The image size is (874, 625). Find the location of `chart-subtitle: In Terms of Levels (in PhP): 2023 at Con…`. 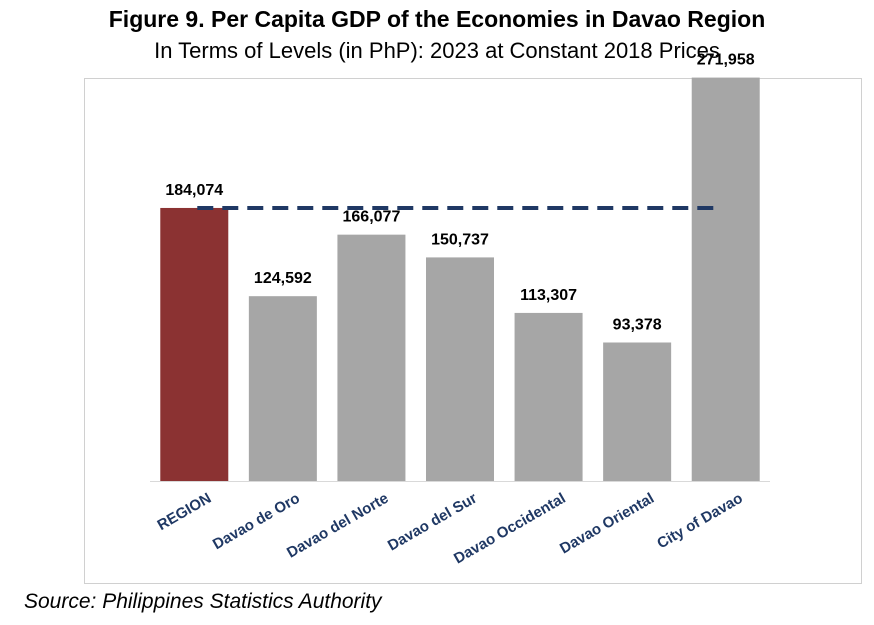

chart-subtitle: In Terms of Levels (in PhP): 2023 at Con… is located at coordinates (437, 50).